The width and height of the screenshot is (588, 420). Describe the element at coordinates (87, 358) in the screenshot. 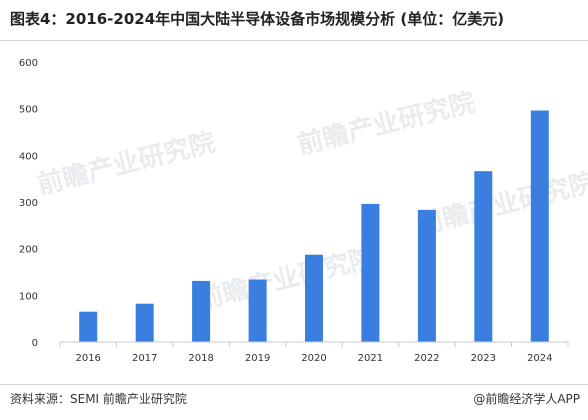

I see `x-tick-label: 2016` at that location.